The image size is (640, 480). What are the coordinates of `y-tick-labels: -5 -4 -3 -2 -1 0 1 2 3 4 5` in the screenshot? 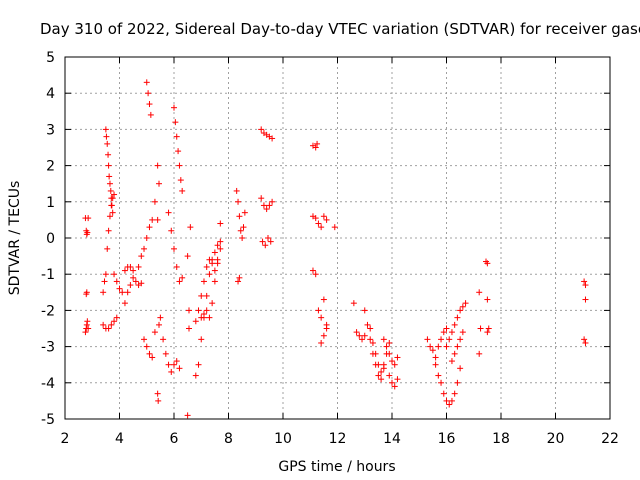 It's located at (48, 239).